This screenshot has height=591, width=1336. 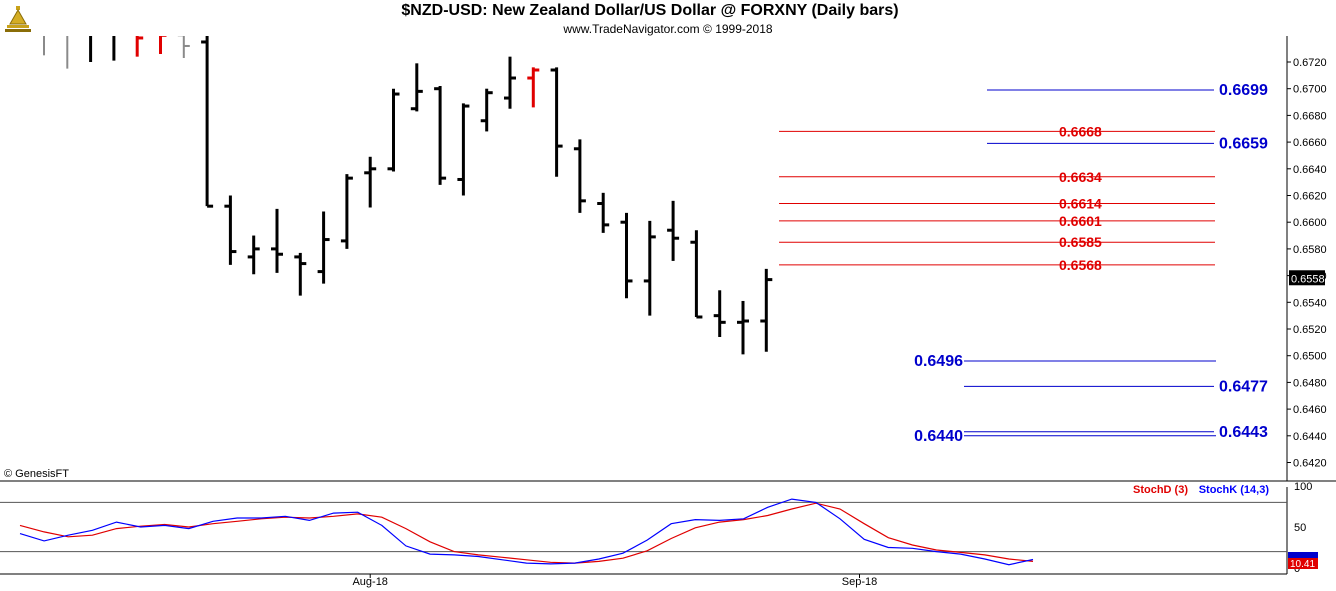 I want to click on chart-subtitle: www.TradeNavigator.com © 1999-2018, so click(x=668, y=29).